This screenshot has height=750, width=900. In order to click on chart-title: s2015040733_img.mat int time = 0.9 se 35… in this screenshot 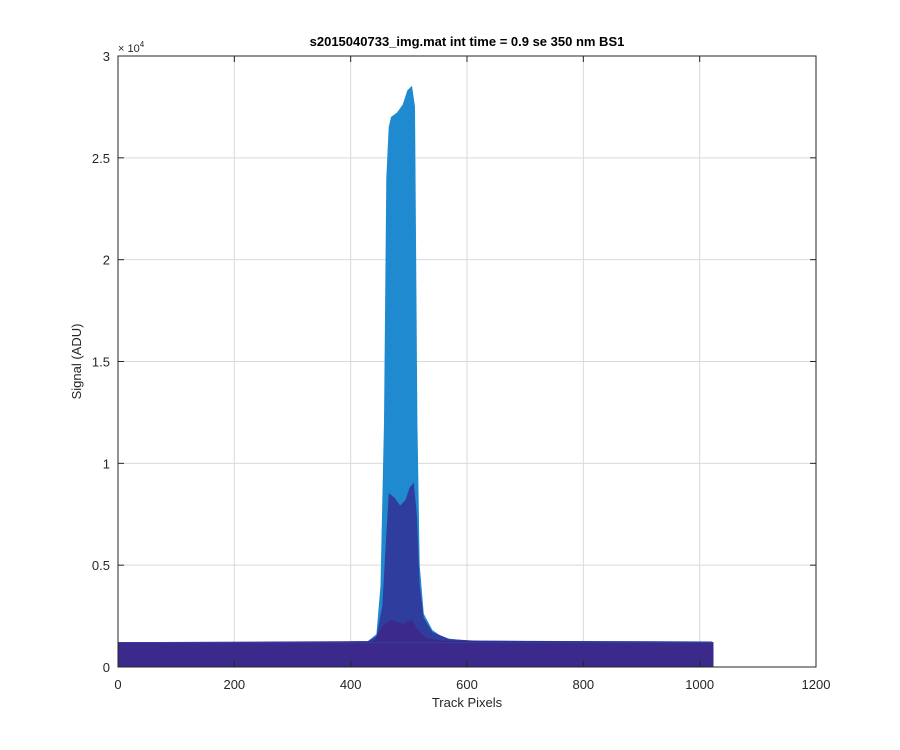, I will do `click(467, 41)`.